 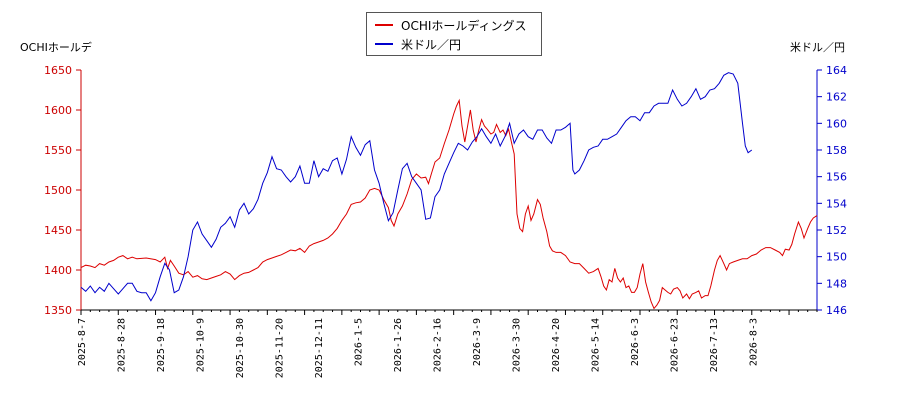 I want to click on left-tick-label: 1400, so click(x=58, y=270).